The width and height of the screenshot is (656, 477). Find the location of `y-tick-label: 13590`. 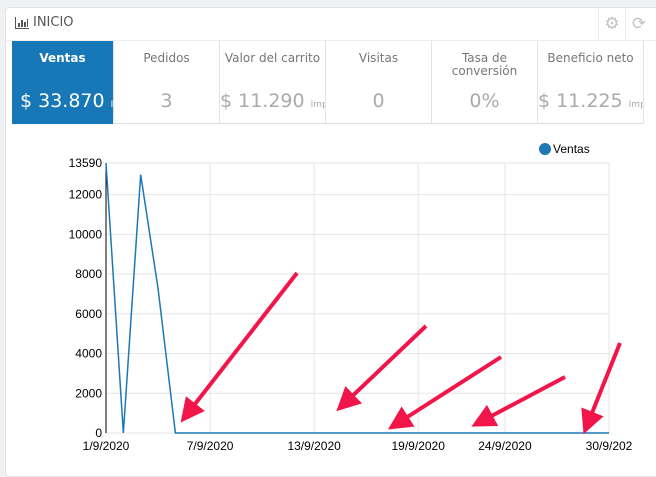

y-tick-label: 13590 is located at coordinates (86, 163).